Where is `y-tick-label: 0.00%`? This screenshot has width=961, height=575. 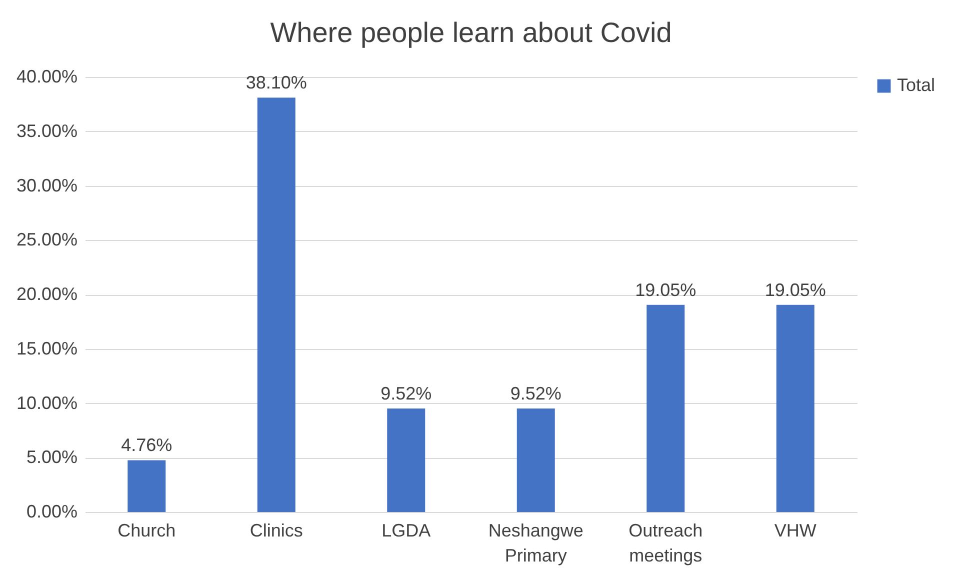 y-tick-label: 0.00% is located at coordinates (52, 512).